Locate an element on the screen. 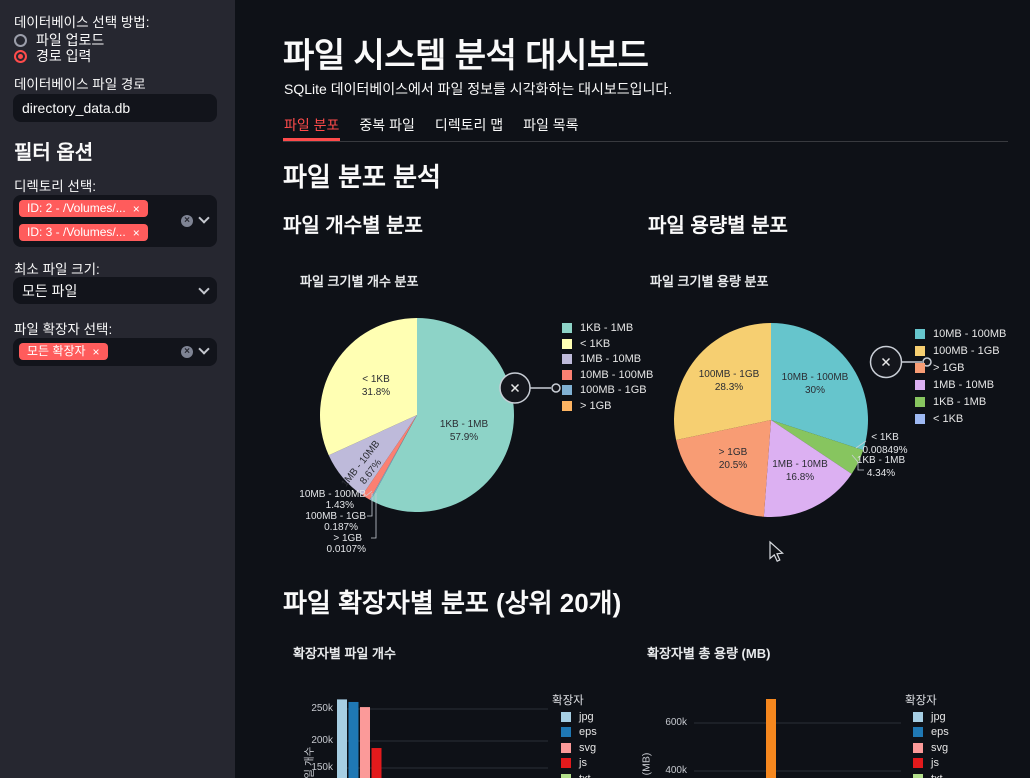 Image resolution: width=1030 pixels, height=778 pixels. y-tick: 400k is located at coordinates (676, 770).